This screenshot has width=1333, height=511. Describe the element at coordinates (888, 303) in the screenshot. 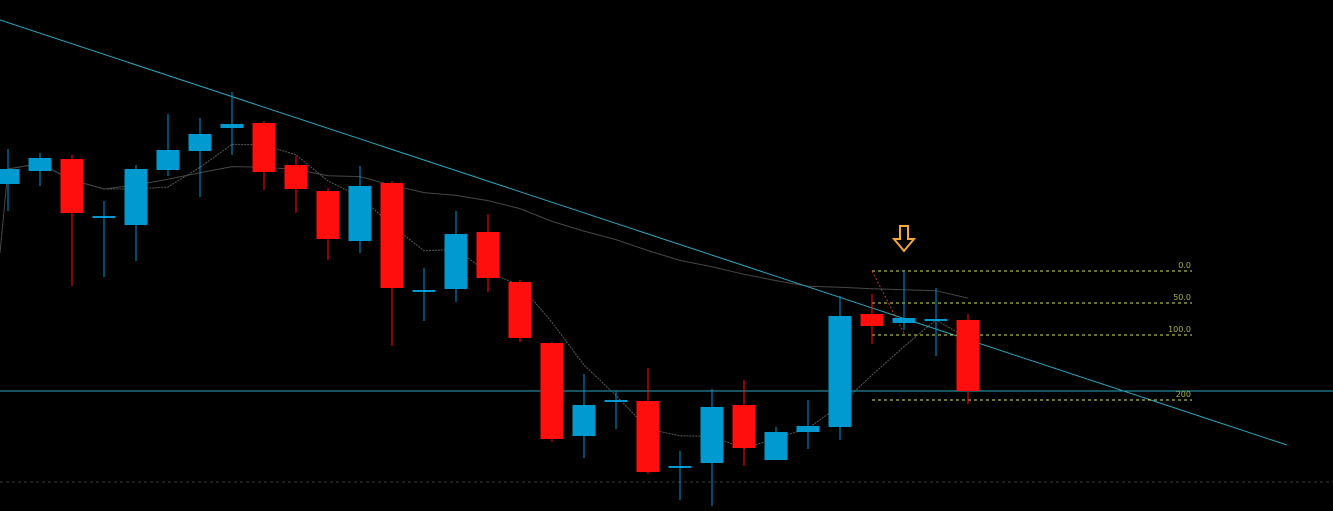

I see `fib-anchor-line` at that location.